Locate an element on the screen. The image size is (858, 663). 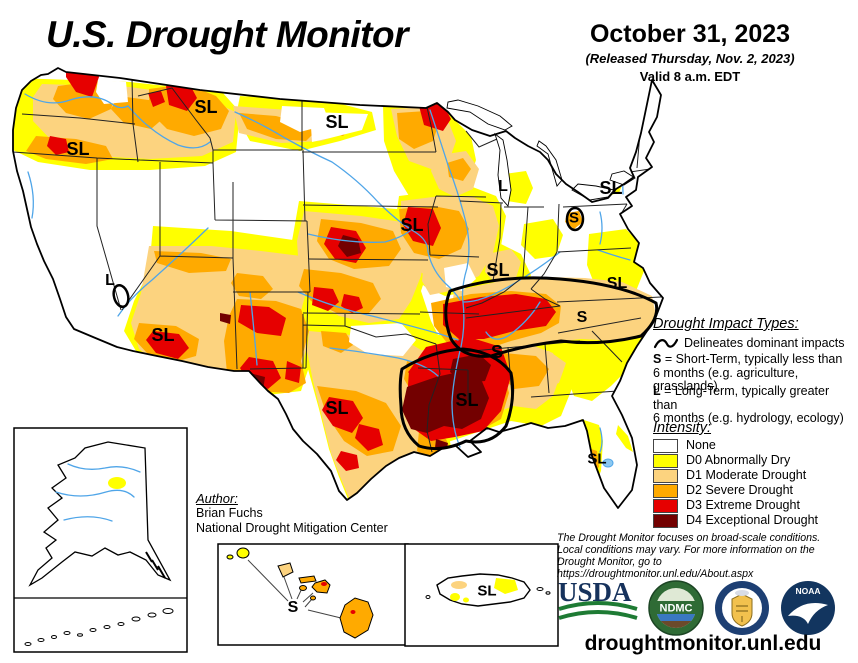
pr-d0-patch-west is located at coordinates (455, 597).